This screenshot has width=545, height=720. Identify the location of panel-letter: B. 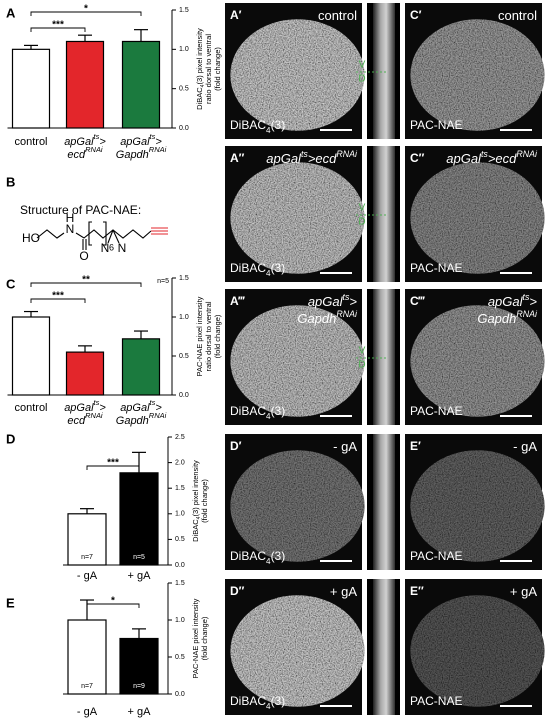
(10, 181).